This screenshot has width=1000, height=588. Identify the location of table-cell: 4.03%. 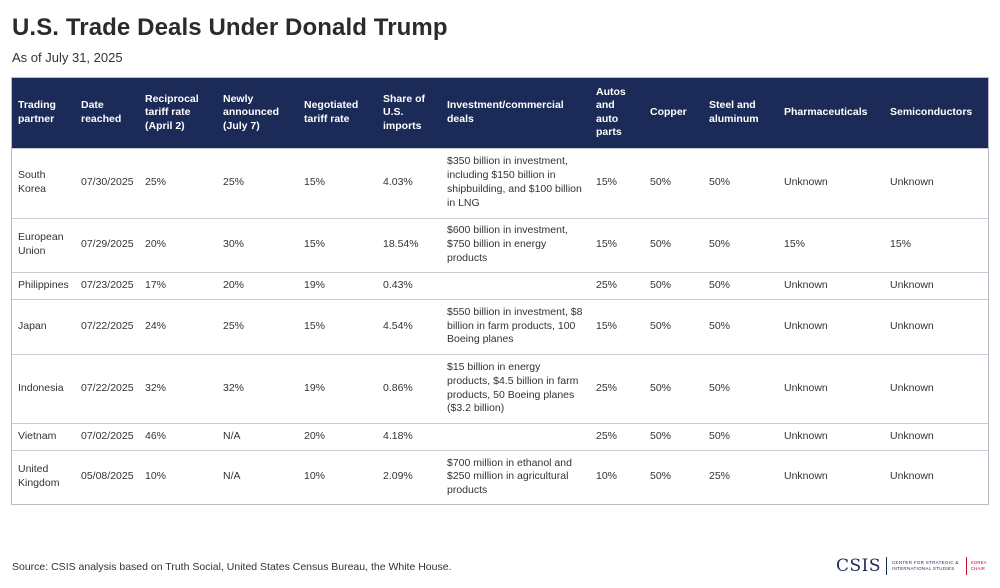
(409, 182).